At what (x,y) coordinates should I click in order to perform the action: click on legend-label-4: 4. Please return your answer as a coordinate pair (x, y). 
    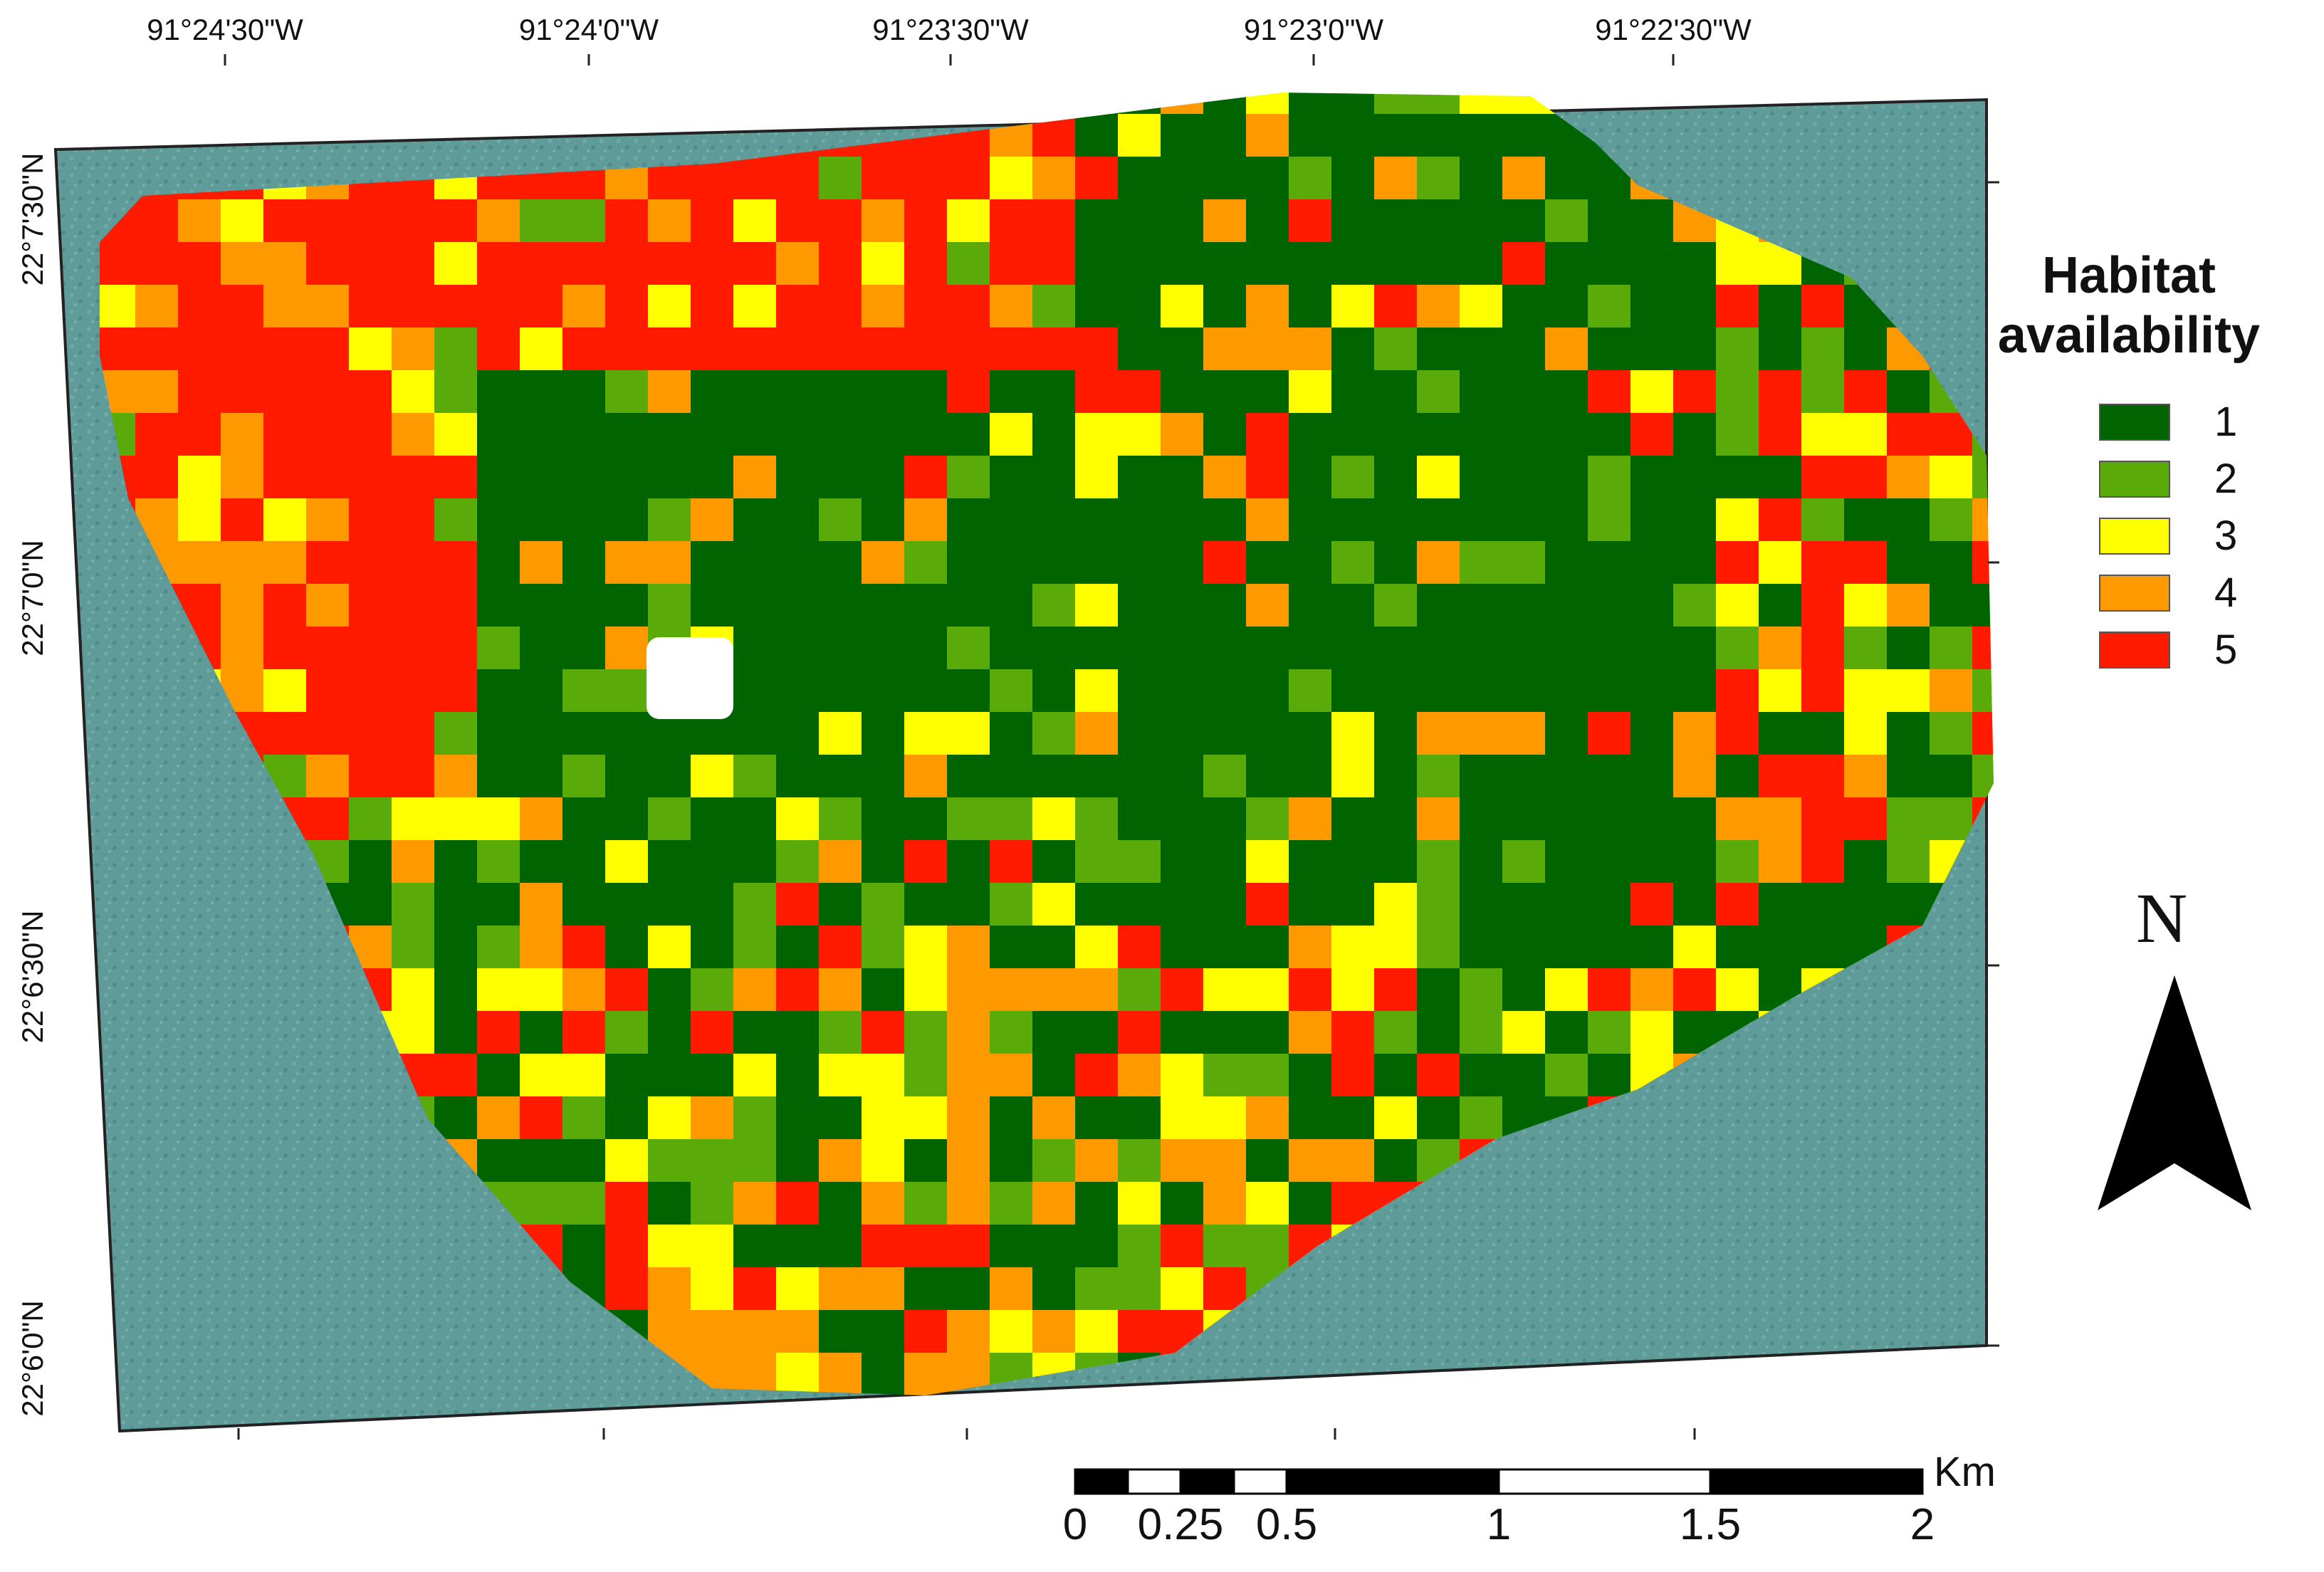
    Looking at the image, I should click on (2226, 593).